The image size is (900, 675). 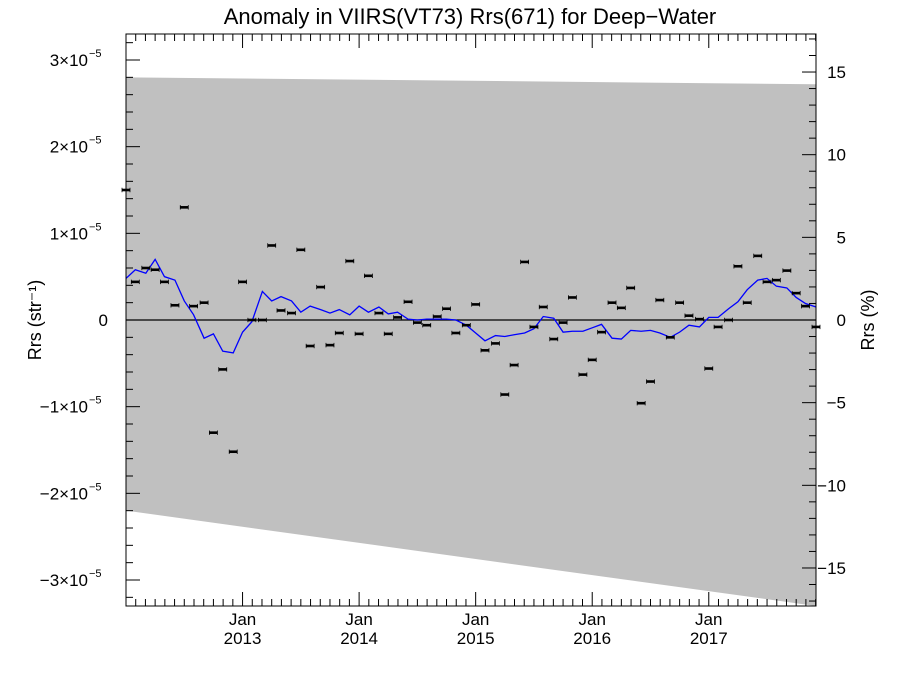 I want to click on y-axis-left-label: Rrs (str⁻¹), so click(x=35, y=320).